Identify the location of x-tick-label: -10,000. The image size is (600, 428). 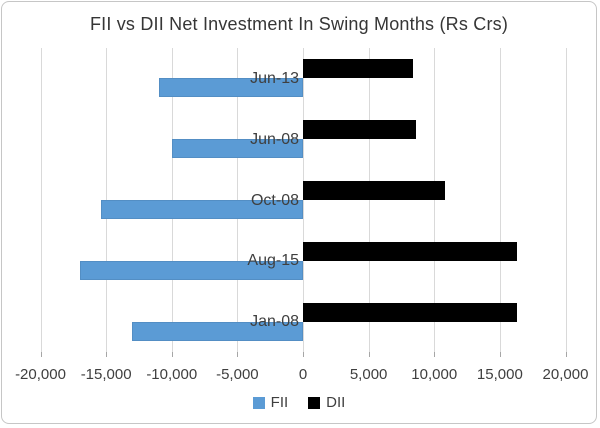
(172, 374).